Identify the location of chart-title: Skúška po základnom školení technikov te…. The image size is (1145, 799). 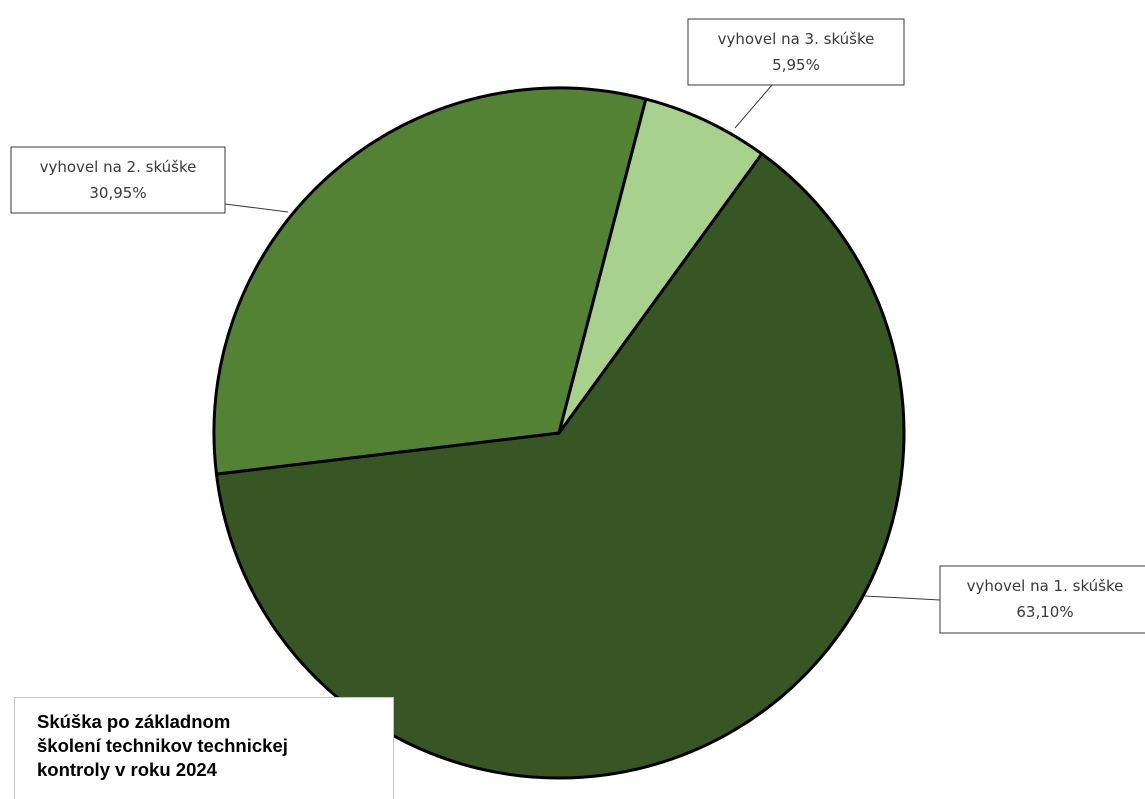
(162, 745).